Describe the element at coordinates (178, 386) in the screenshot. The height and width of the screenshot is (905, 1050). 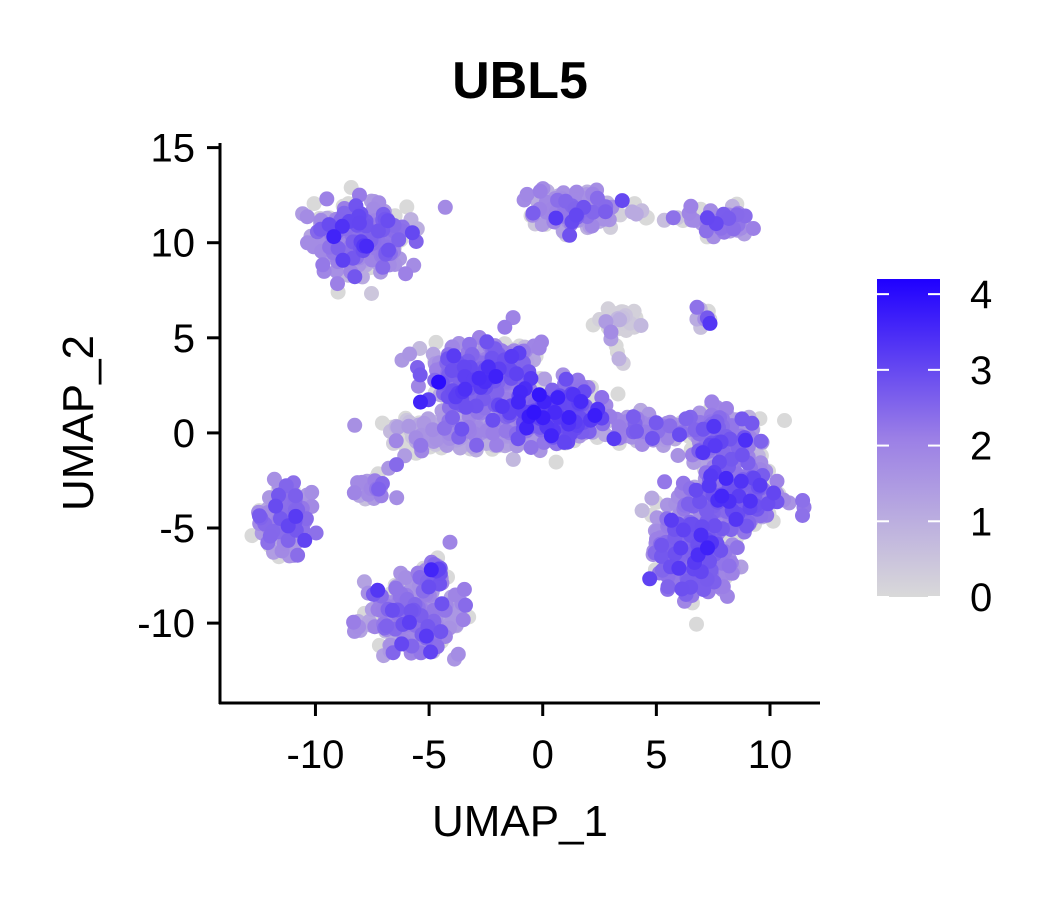
I see `y-ticks: -10 -5 0 5 10 15` at that location.